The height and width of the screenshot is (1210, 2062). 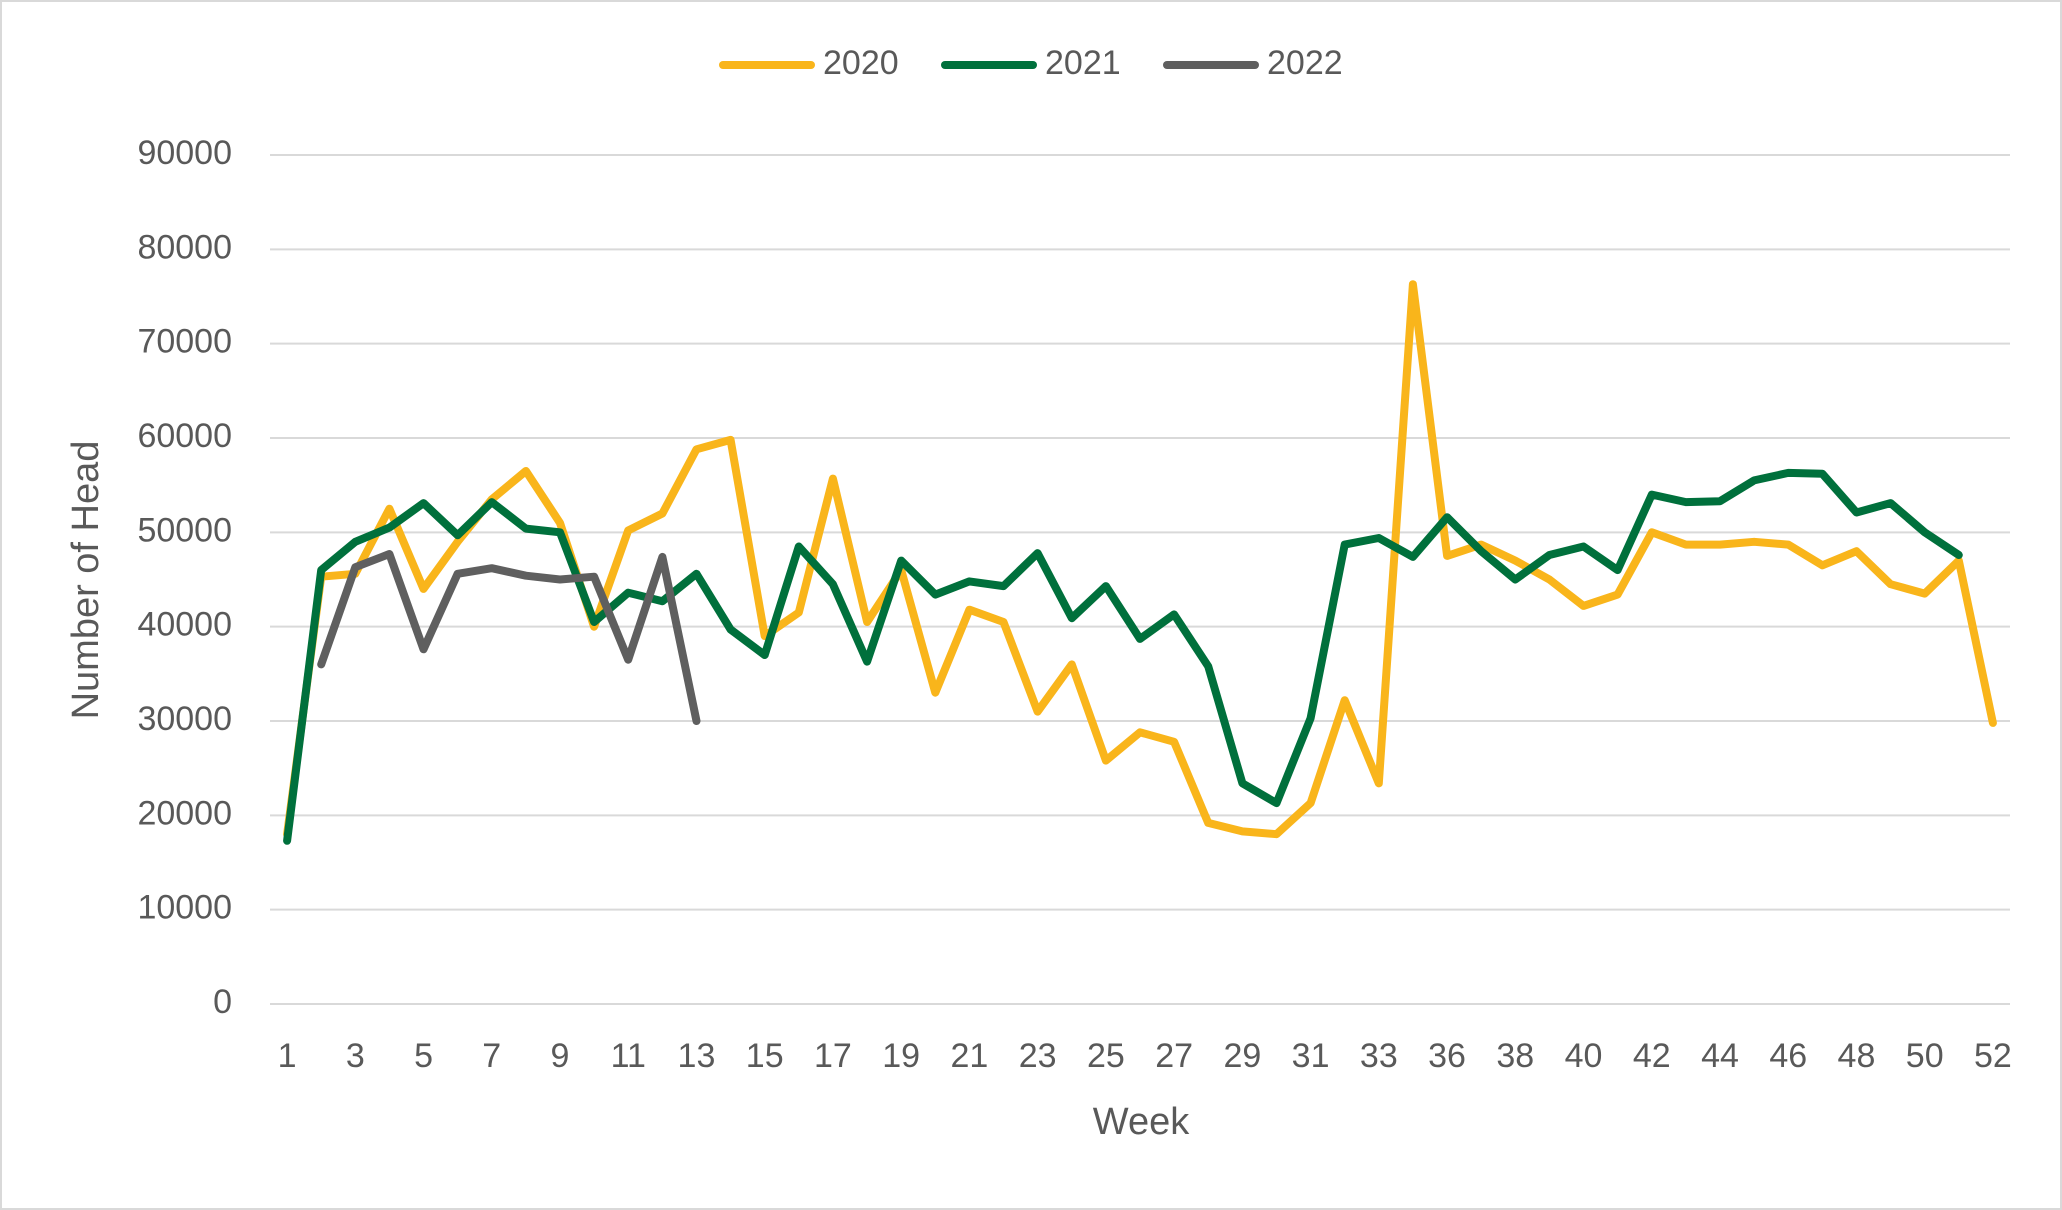 I want to click on y-axis-label: Number of Head, so click(x=86, y=580).